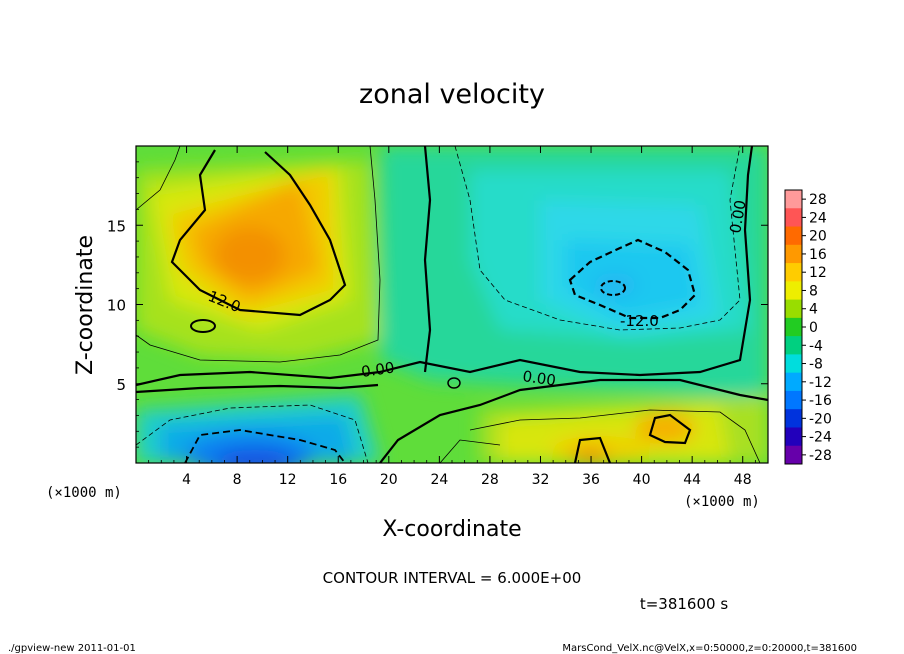  What do you see at coordinates (257, 388) in the screenshot?
I see `contour-0-left-bottom` at bounding box center [257, 388].